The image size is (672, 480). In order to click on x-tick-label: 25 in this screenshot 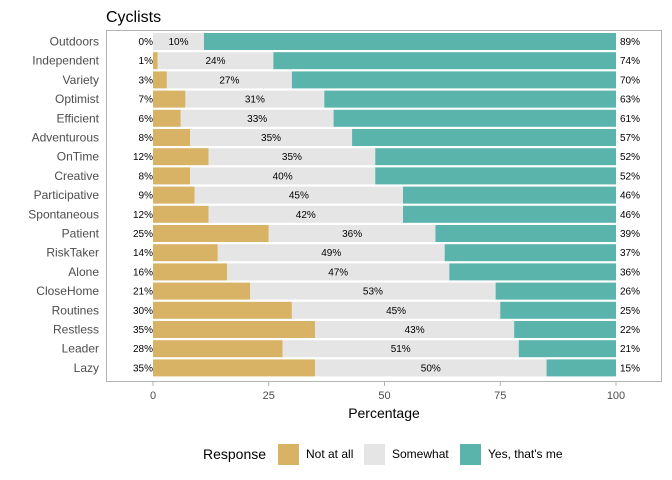, I will do `click(269, 396)`.